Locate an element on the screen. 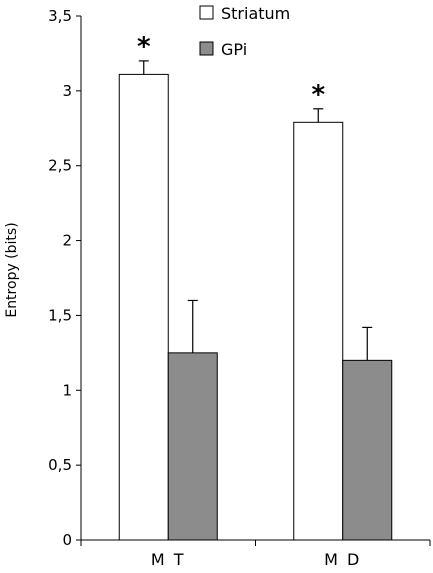  y-axis-title: Entropy (bits) is located at coordinates (12, 269).